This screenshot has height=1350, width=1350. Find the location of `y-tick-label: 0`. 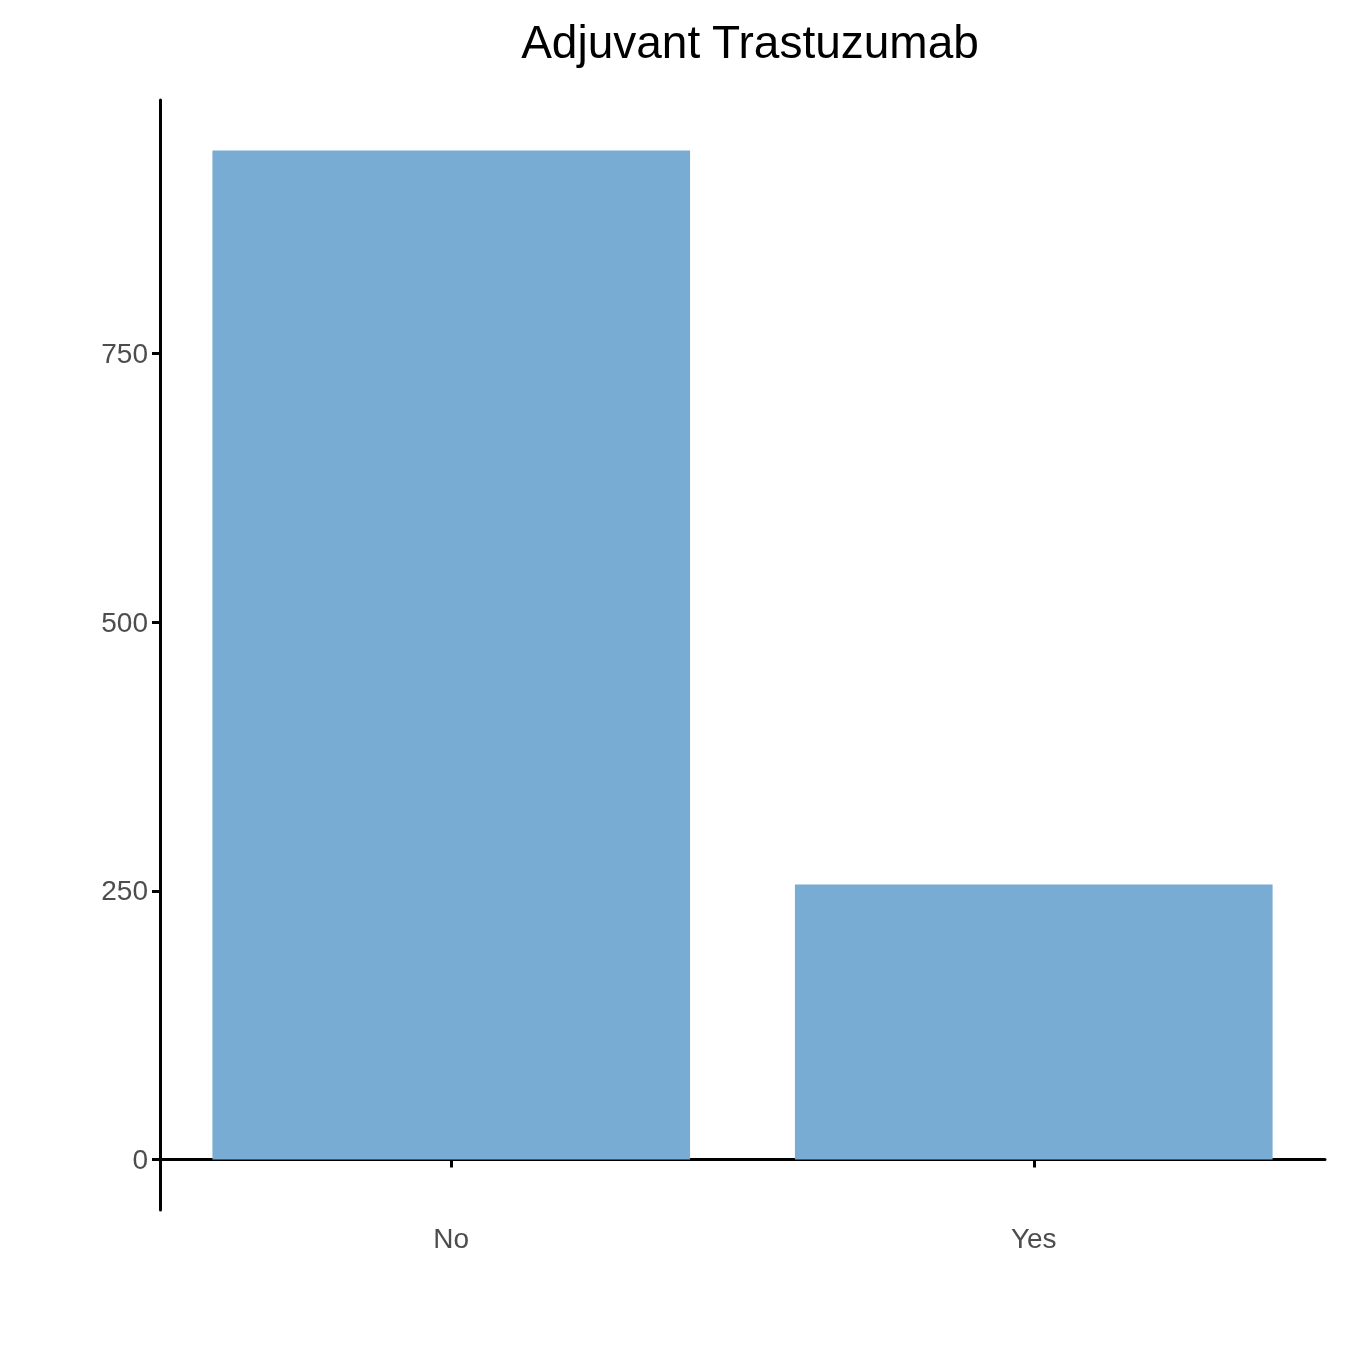

y-tick-label: 0 is located at coordinates (140, 1159).